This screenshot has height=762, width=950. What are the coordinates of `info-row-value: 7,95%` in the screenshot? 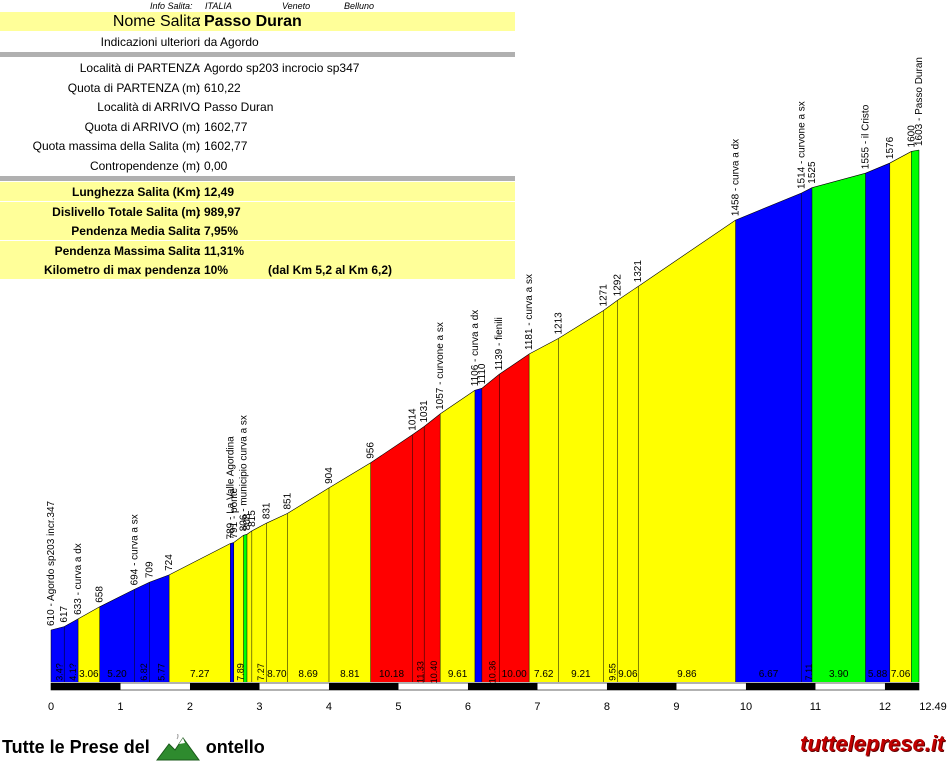 It's located at (221, 231).